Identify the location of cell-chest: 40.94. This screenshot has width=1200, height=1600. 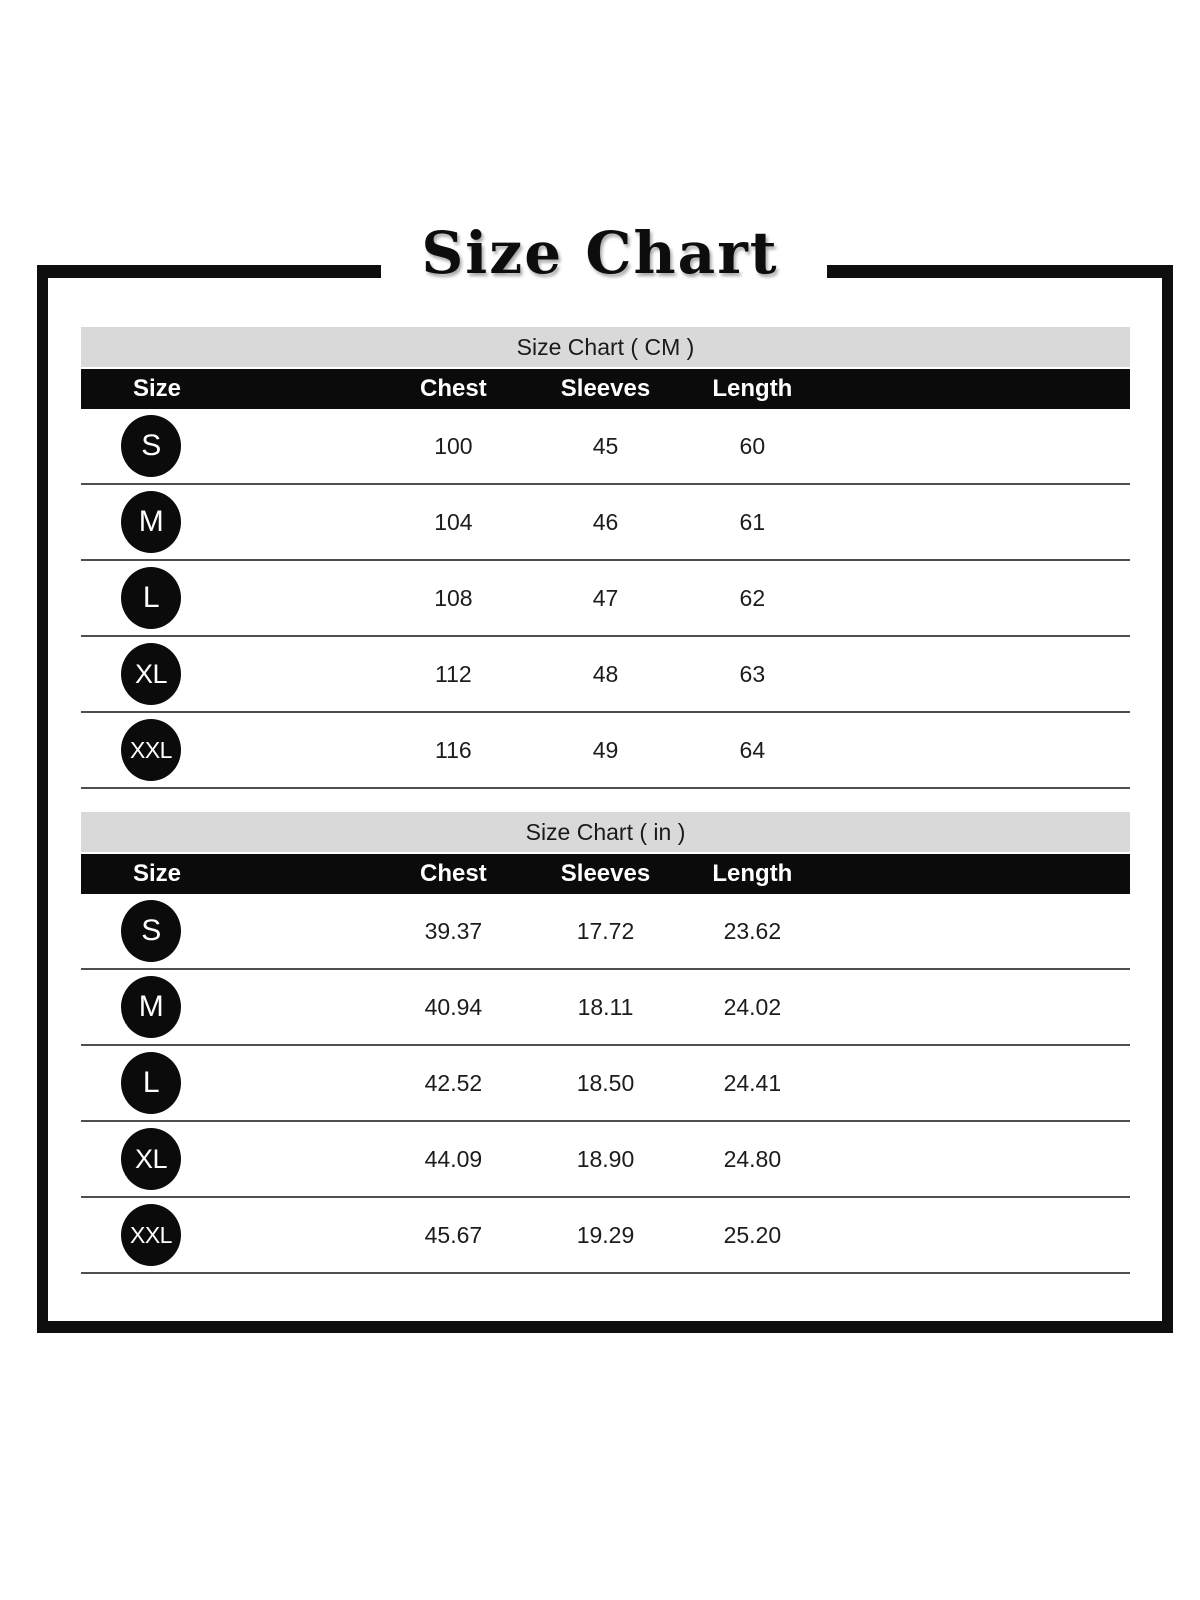
(453, 1006).